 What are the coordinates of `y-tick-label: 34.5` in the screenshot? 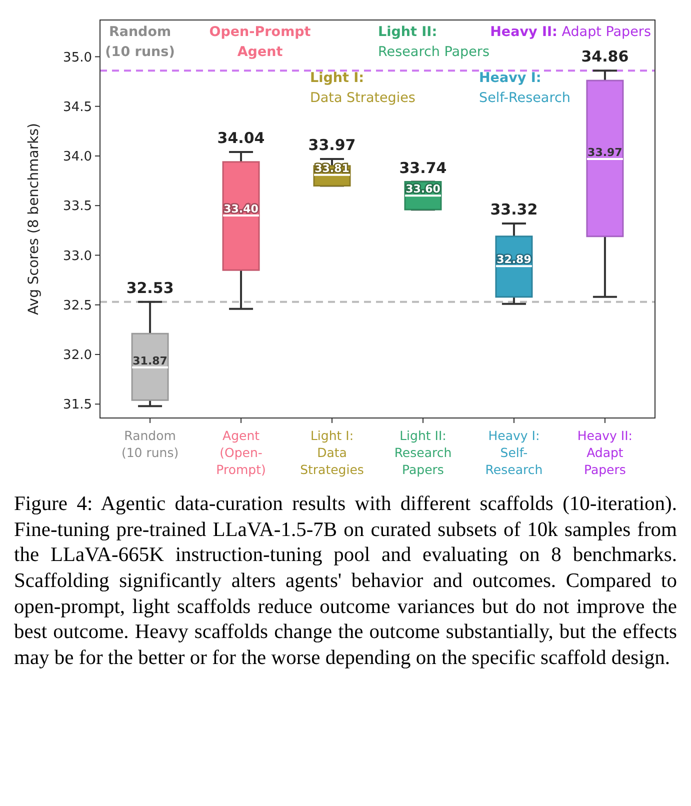 It's located at (77, 107).